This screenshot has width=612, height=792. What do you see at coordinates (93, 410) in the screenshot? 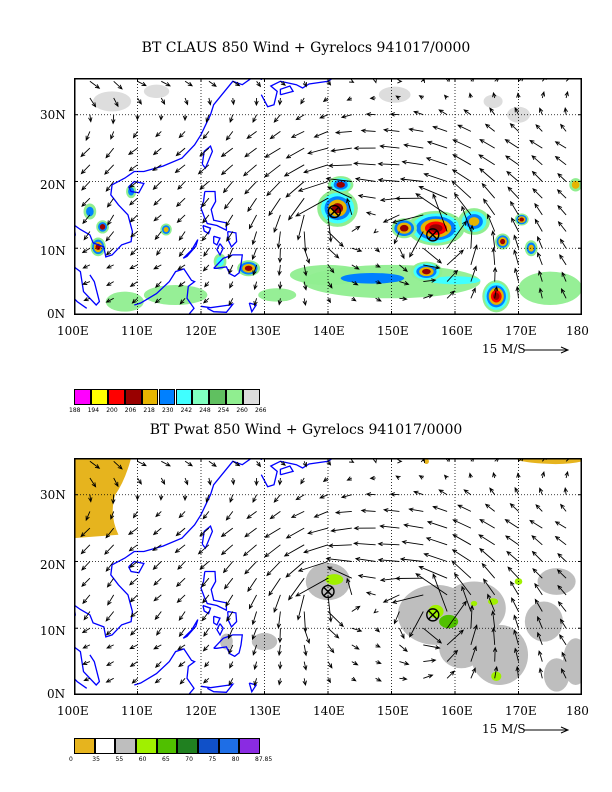
I see `colorbar-tick-label: 194` at bounding box center [93, 410].